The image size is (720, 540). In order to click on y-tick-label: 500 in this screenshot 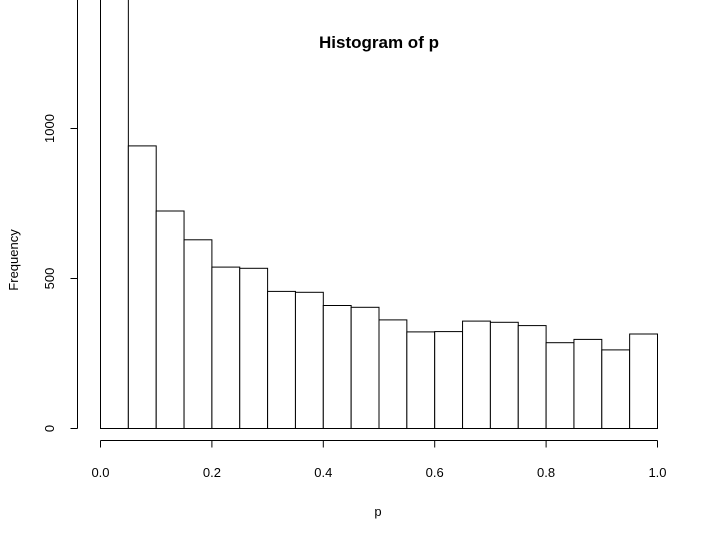, I will do `click(49, 279)`.